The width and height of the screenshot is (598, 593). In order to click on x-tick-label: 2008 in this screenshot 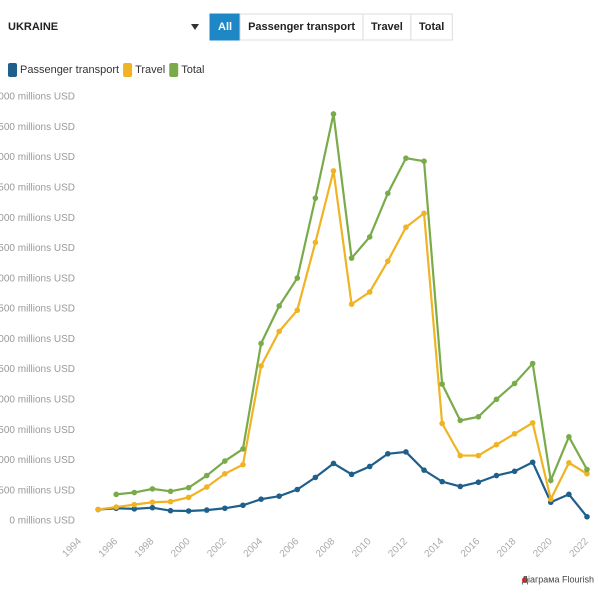, I will do `click(326, 548)`.